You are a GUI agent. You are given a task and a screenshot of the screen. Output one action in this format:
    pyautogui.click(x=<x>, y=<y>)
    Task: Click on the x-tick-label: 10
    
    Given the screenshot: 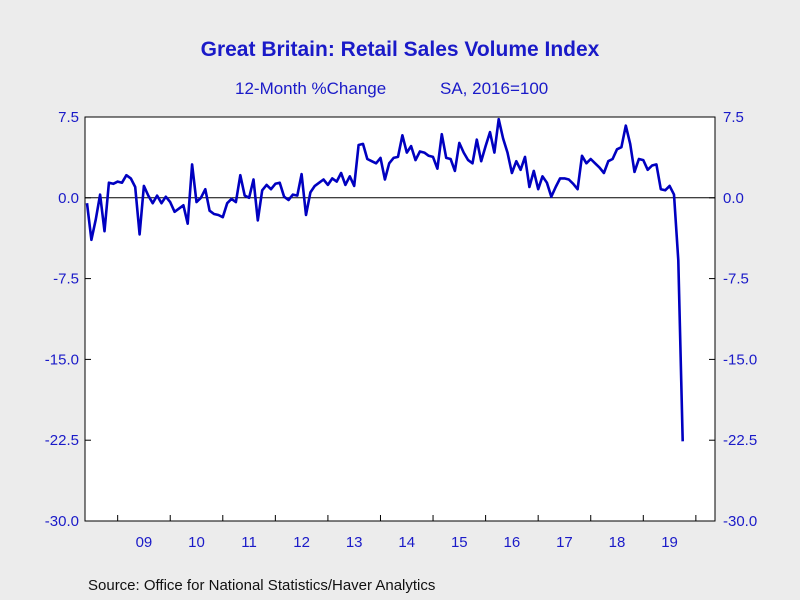 What is the action you would take?
    pyautogui.click(x=196, y=542)
    